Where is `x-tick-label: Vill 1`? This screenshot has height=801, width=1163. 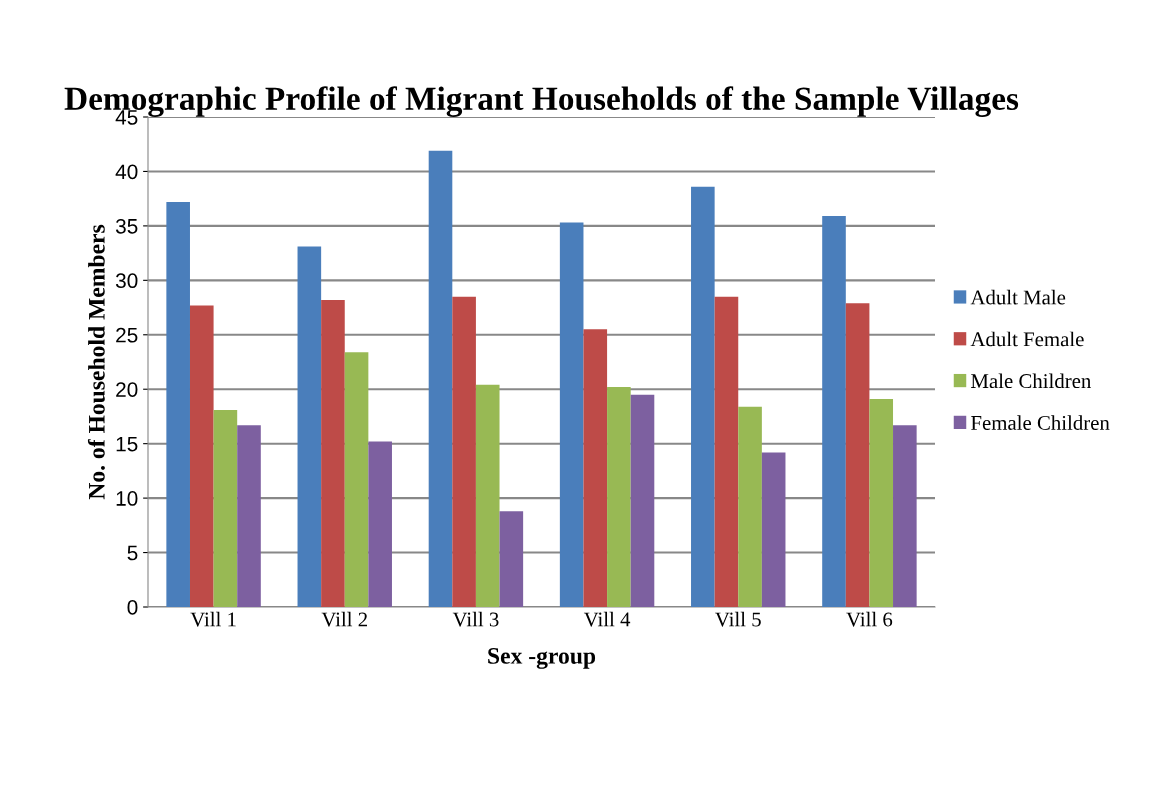 x-tick-label: Vill 1 is located at coordinates (213, 619).